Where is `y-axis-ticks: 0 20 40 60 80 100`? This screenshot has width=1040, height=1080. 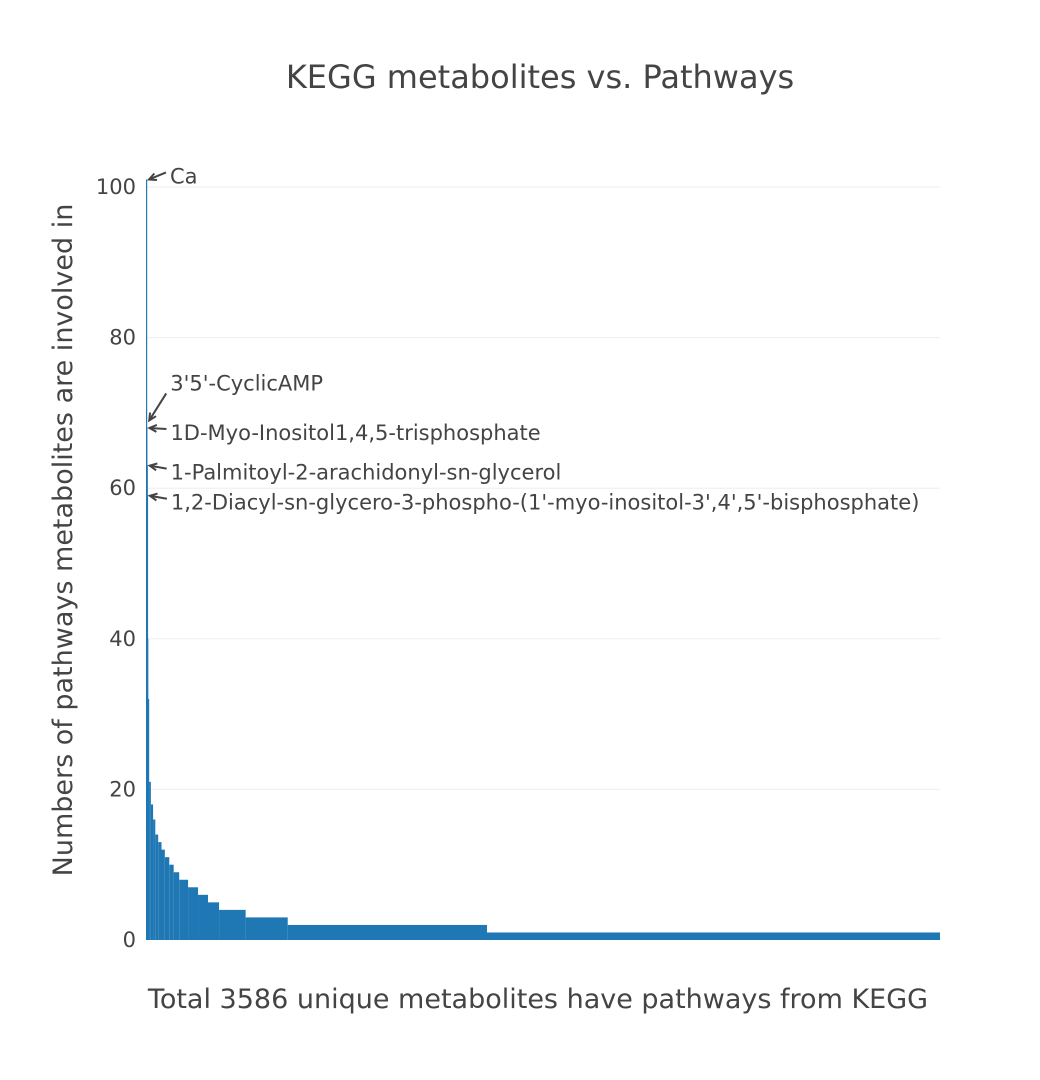 y-axis-ticks: 0 20 40 60 80 100 is located at coordinates (116, 563).